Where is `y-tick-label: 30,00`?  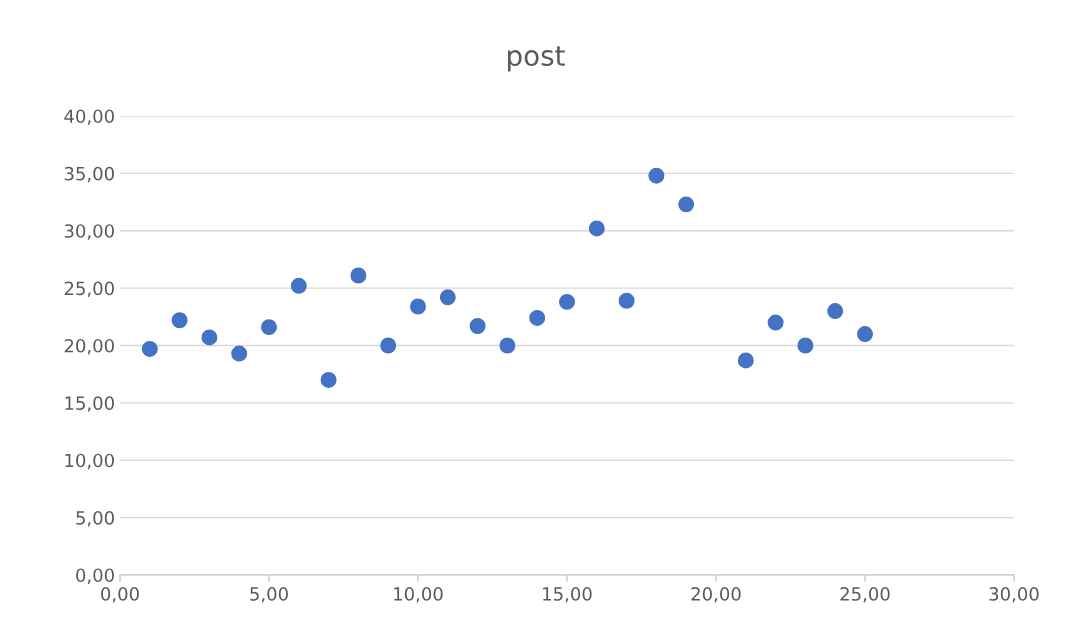 y-tick-label: 30,00 is located at coordinates (89, 232).